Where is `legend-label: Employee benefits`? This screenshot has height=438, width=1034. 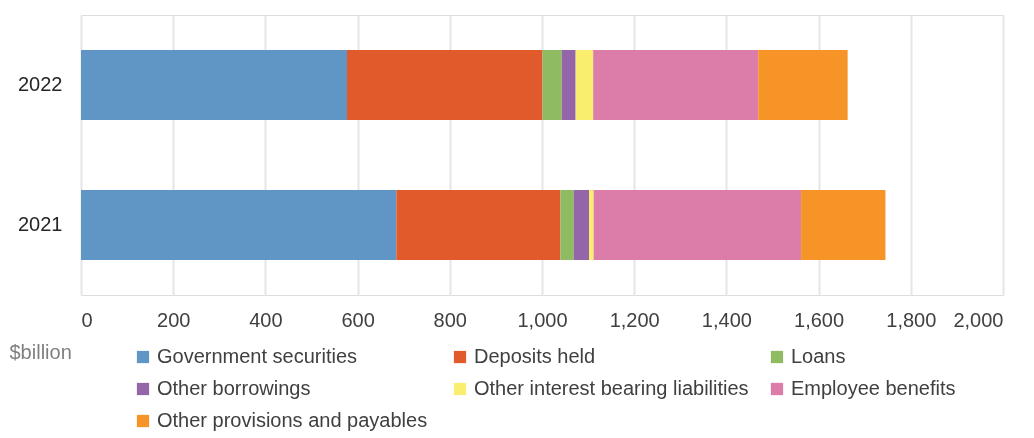
legend-label: Employee benefits is located at coordinates (873, 388).